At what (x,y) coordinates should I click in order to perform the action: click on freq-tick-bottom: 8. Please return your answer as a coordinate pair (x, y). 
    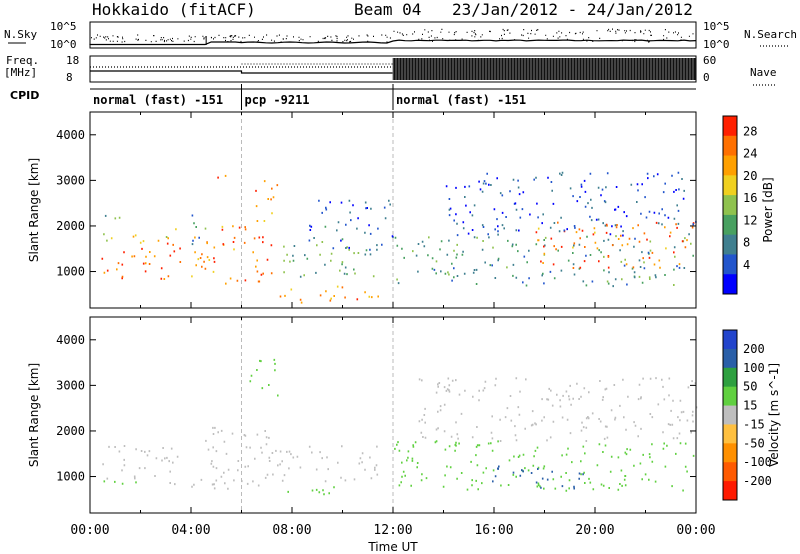
    Looking at the image, I should click on (69, 77).